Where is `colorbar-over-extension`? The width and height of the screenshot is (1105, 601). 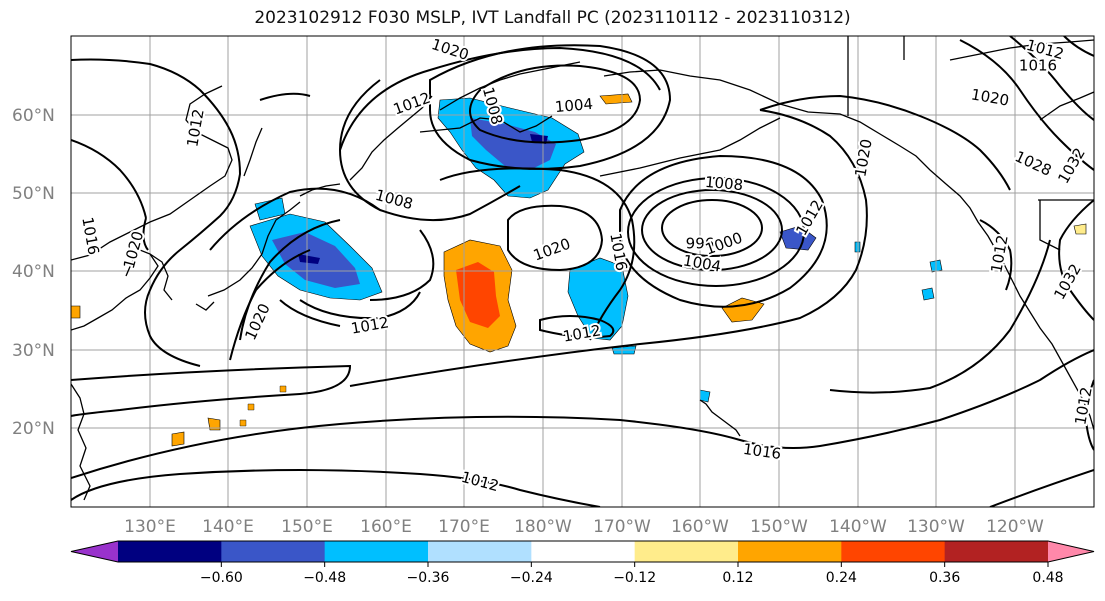
colorbar-over-extension is located at coordinates (1071, 551).